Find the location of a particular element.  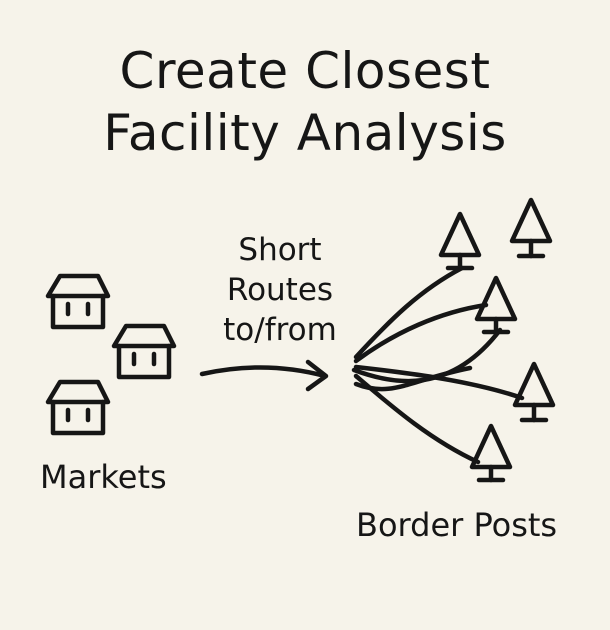

routes-line-2: Routes is located at coordinates (280, 290).